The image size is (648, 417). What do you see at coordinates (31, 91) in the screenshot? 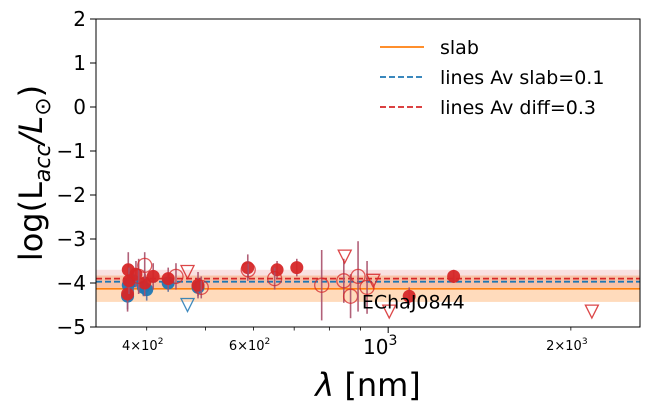
I see `y-axis-label-end: )` at bounding box center [31, 91].